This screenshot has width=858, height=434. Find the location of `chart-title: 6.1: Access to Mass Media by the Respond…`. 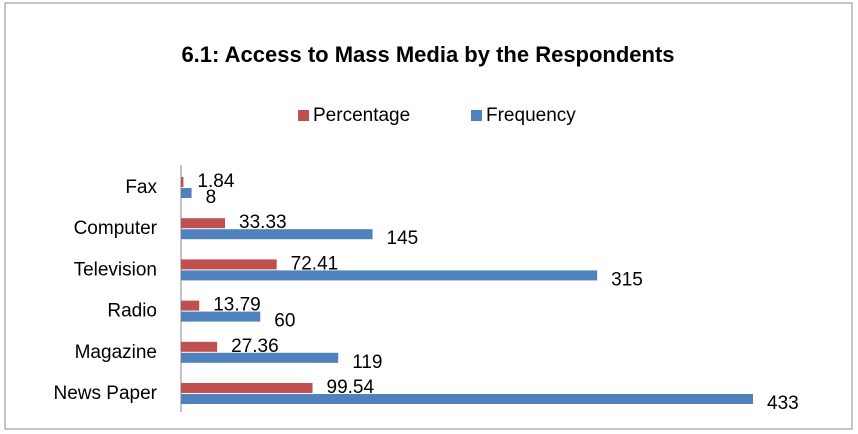

chart-title: 6.1: Access to Mass Media by the Respond… is located at coordinates (427, 54).